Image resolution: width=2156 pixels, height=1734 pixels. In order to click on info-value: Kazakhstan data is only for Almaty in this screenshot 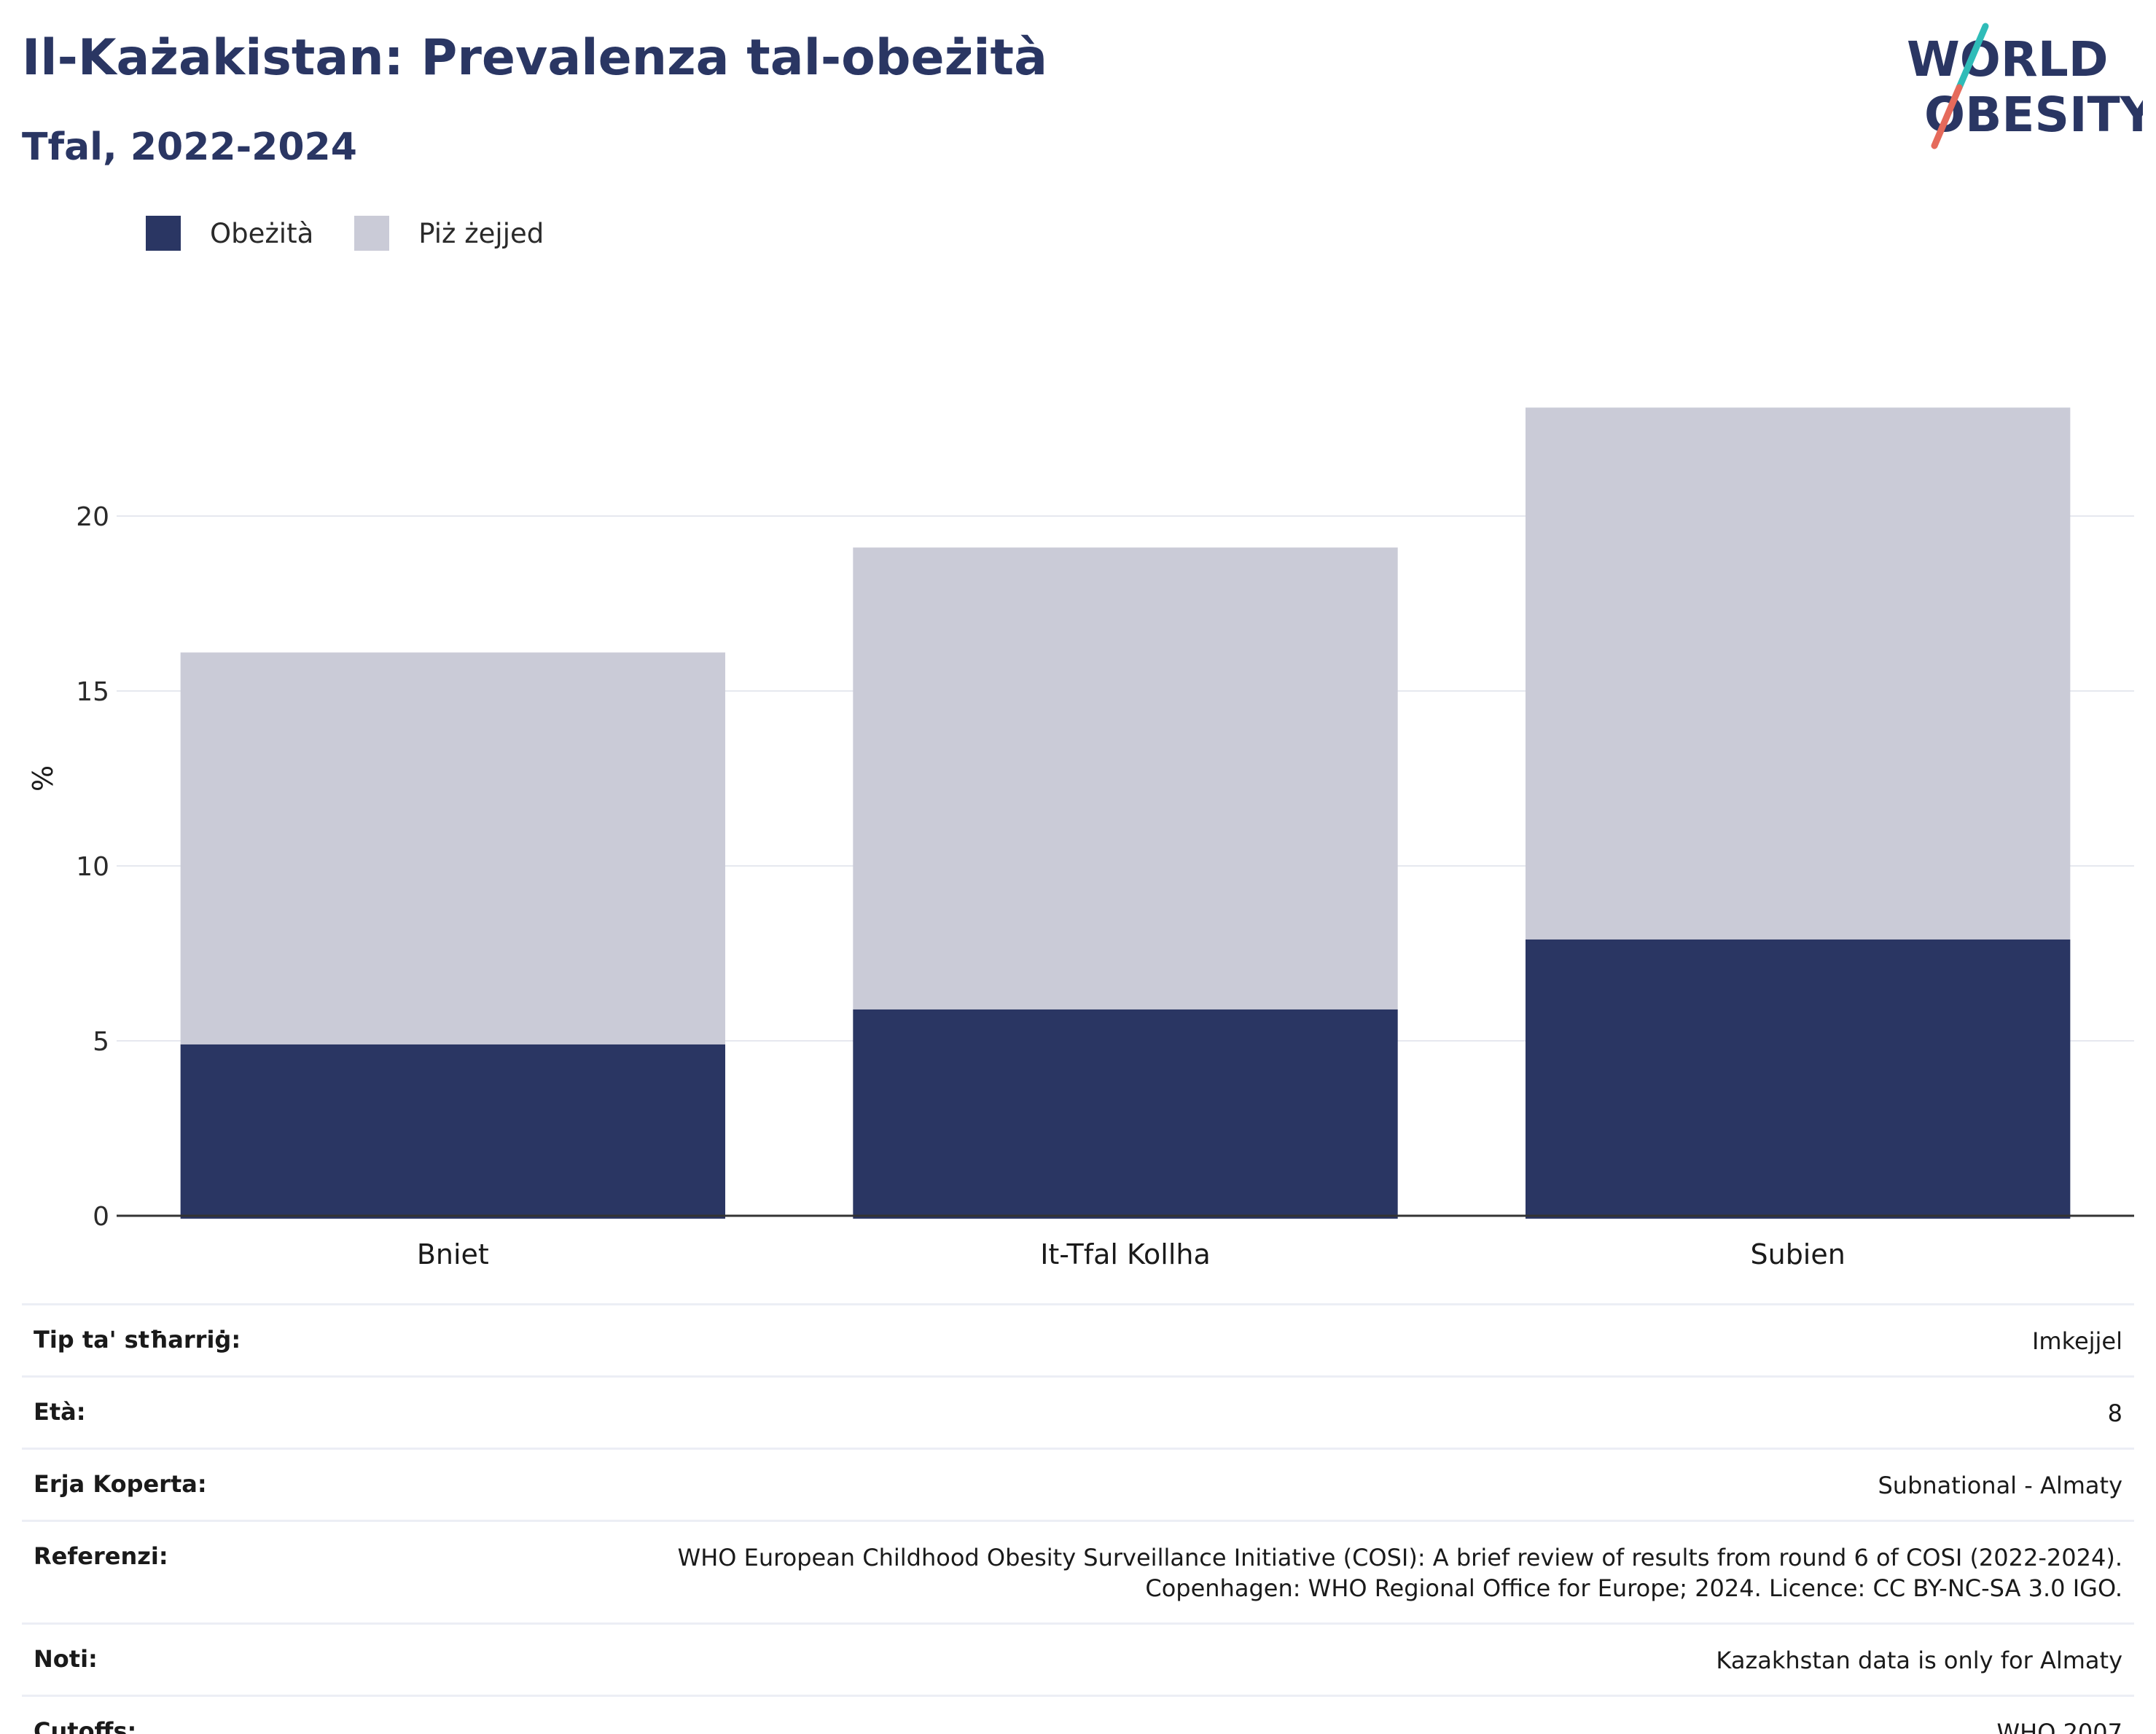, I will do `click(1919, 1661)`.